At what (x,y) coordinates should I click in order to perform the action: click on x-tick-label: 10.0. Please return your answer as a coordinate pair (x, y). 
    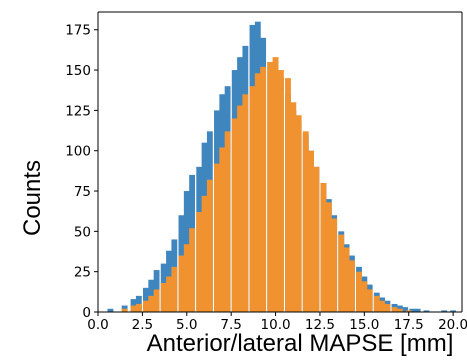
    Looking at the image, I should click on (276, 325).